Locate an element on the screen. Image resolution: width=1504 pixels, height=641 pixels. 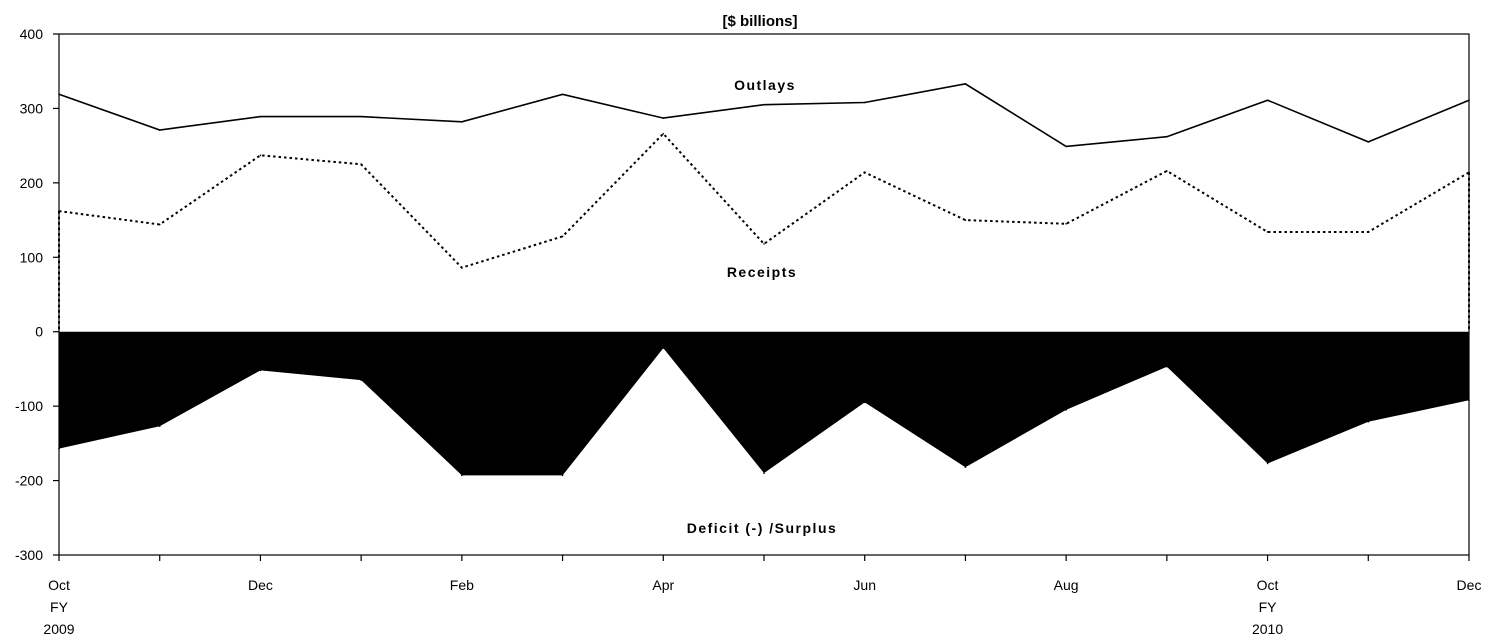
deficit-annotation: Deficit (-) /Surplus is located at coordinates (762, 528).